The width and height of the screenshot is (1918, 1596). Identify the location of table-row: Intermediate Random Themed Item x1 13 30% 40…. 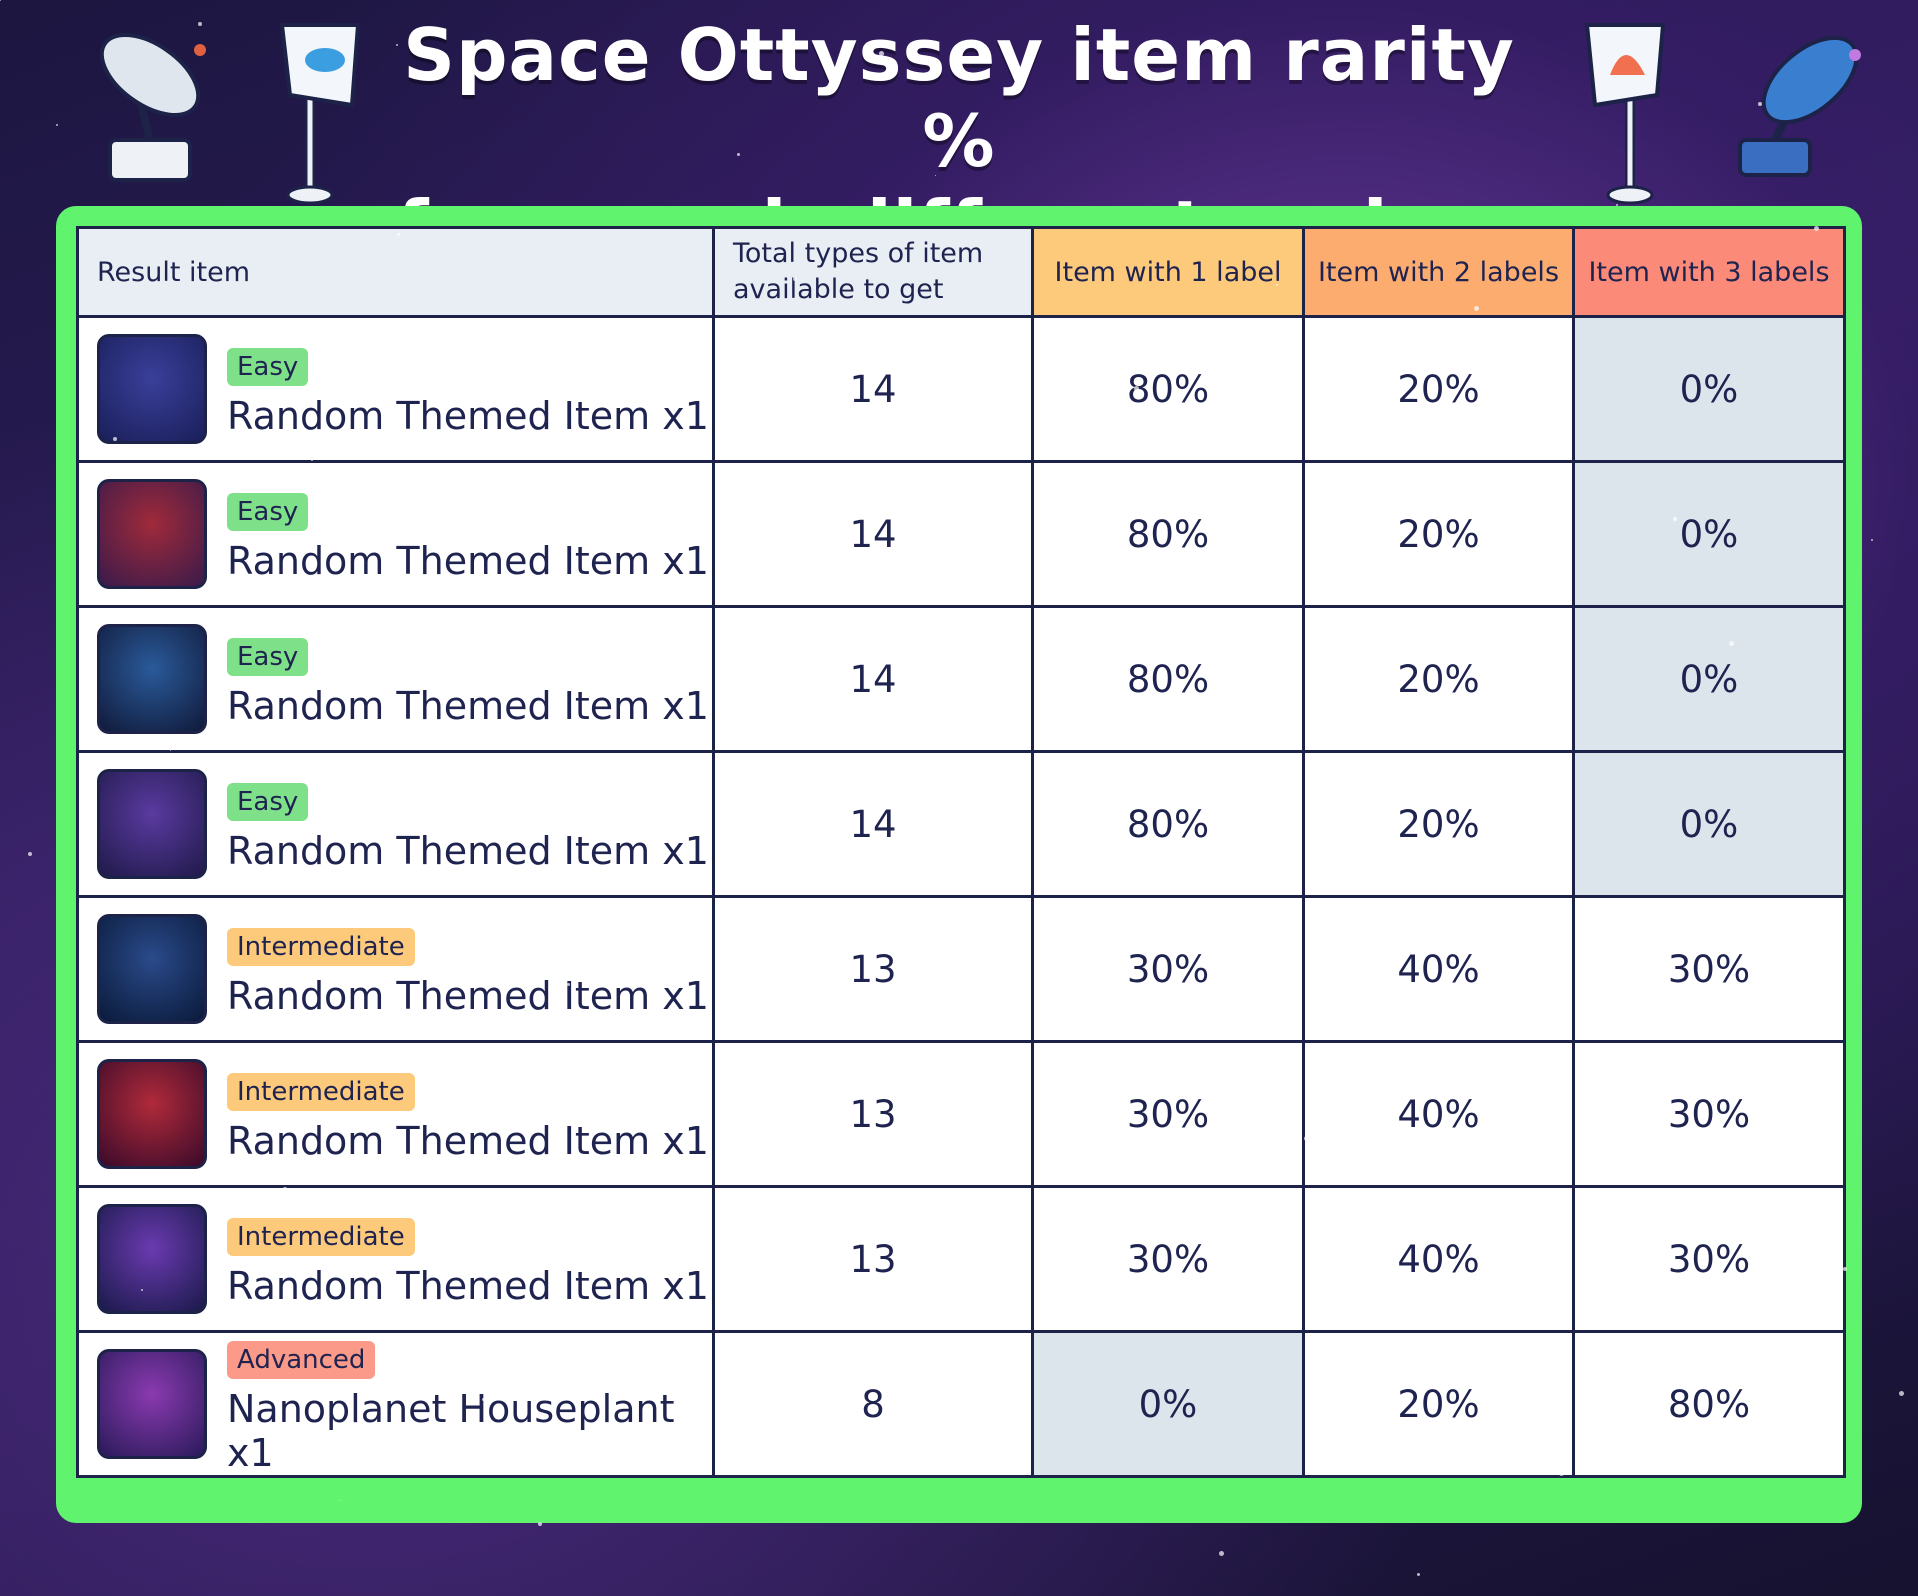
(961, 969).